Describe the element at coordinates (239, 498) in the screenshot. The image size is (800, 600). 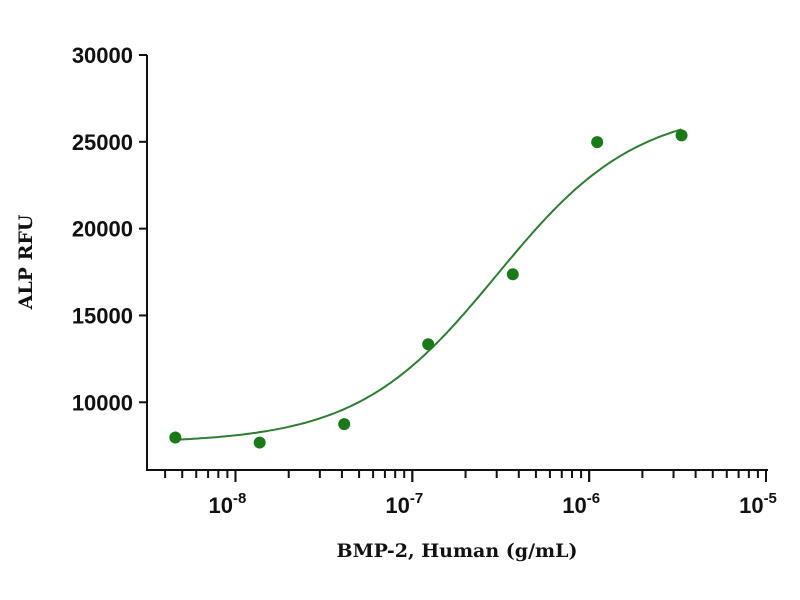
I see `x-tick-exponent: -8` at that location.